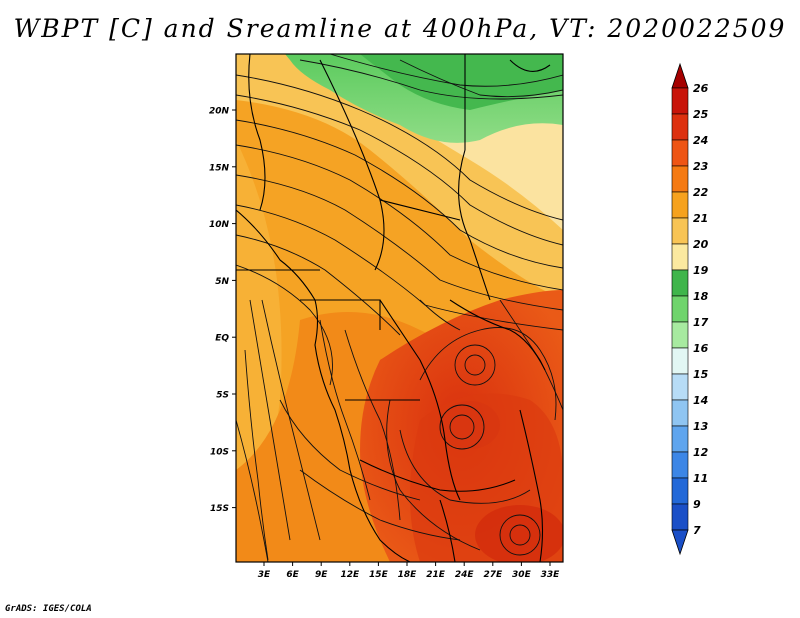  What do you see at coordinates (219, 112) in the screenshot?
I see `lat-label: 20N` at bounding box center [219, 112].